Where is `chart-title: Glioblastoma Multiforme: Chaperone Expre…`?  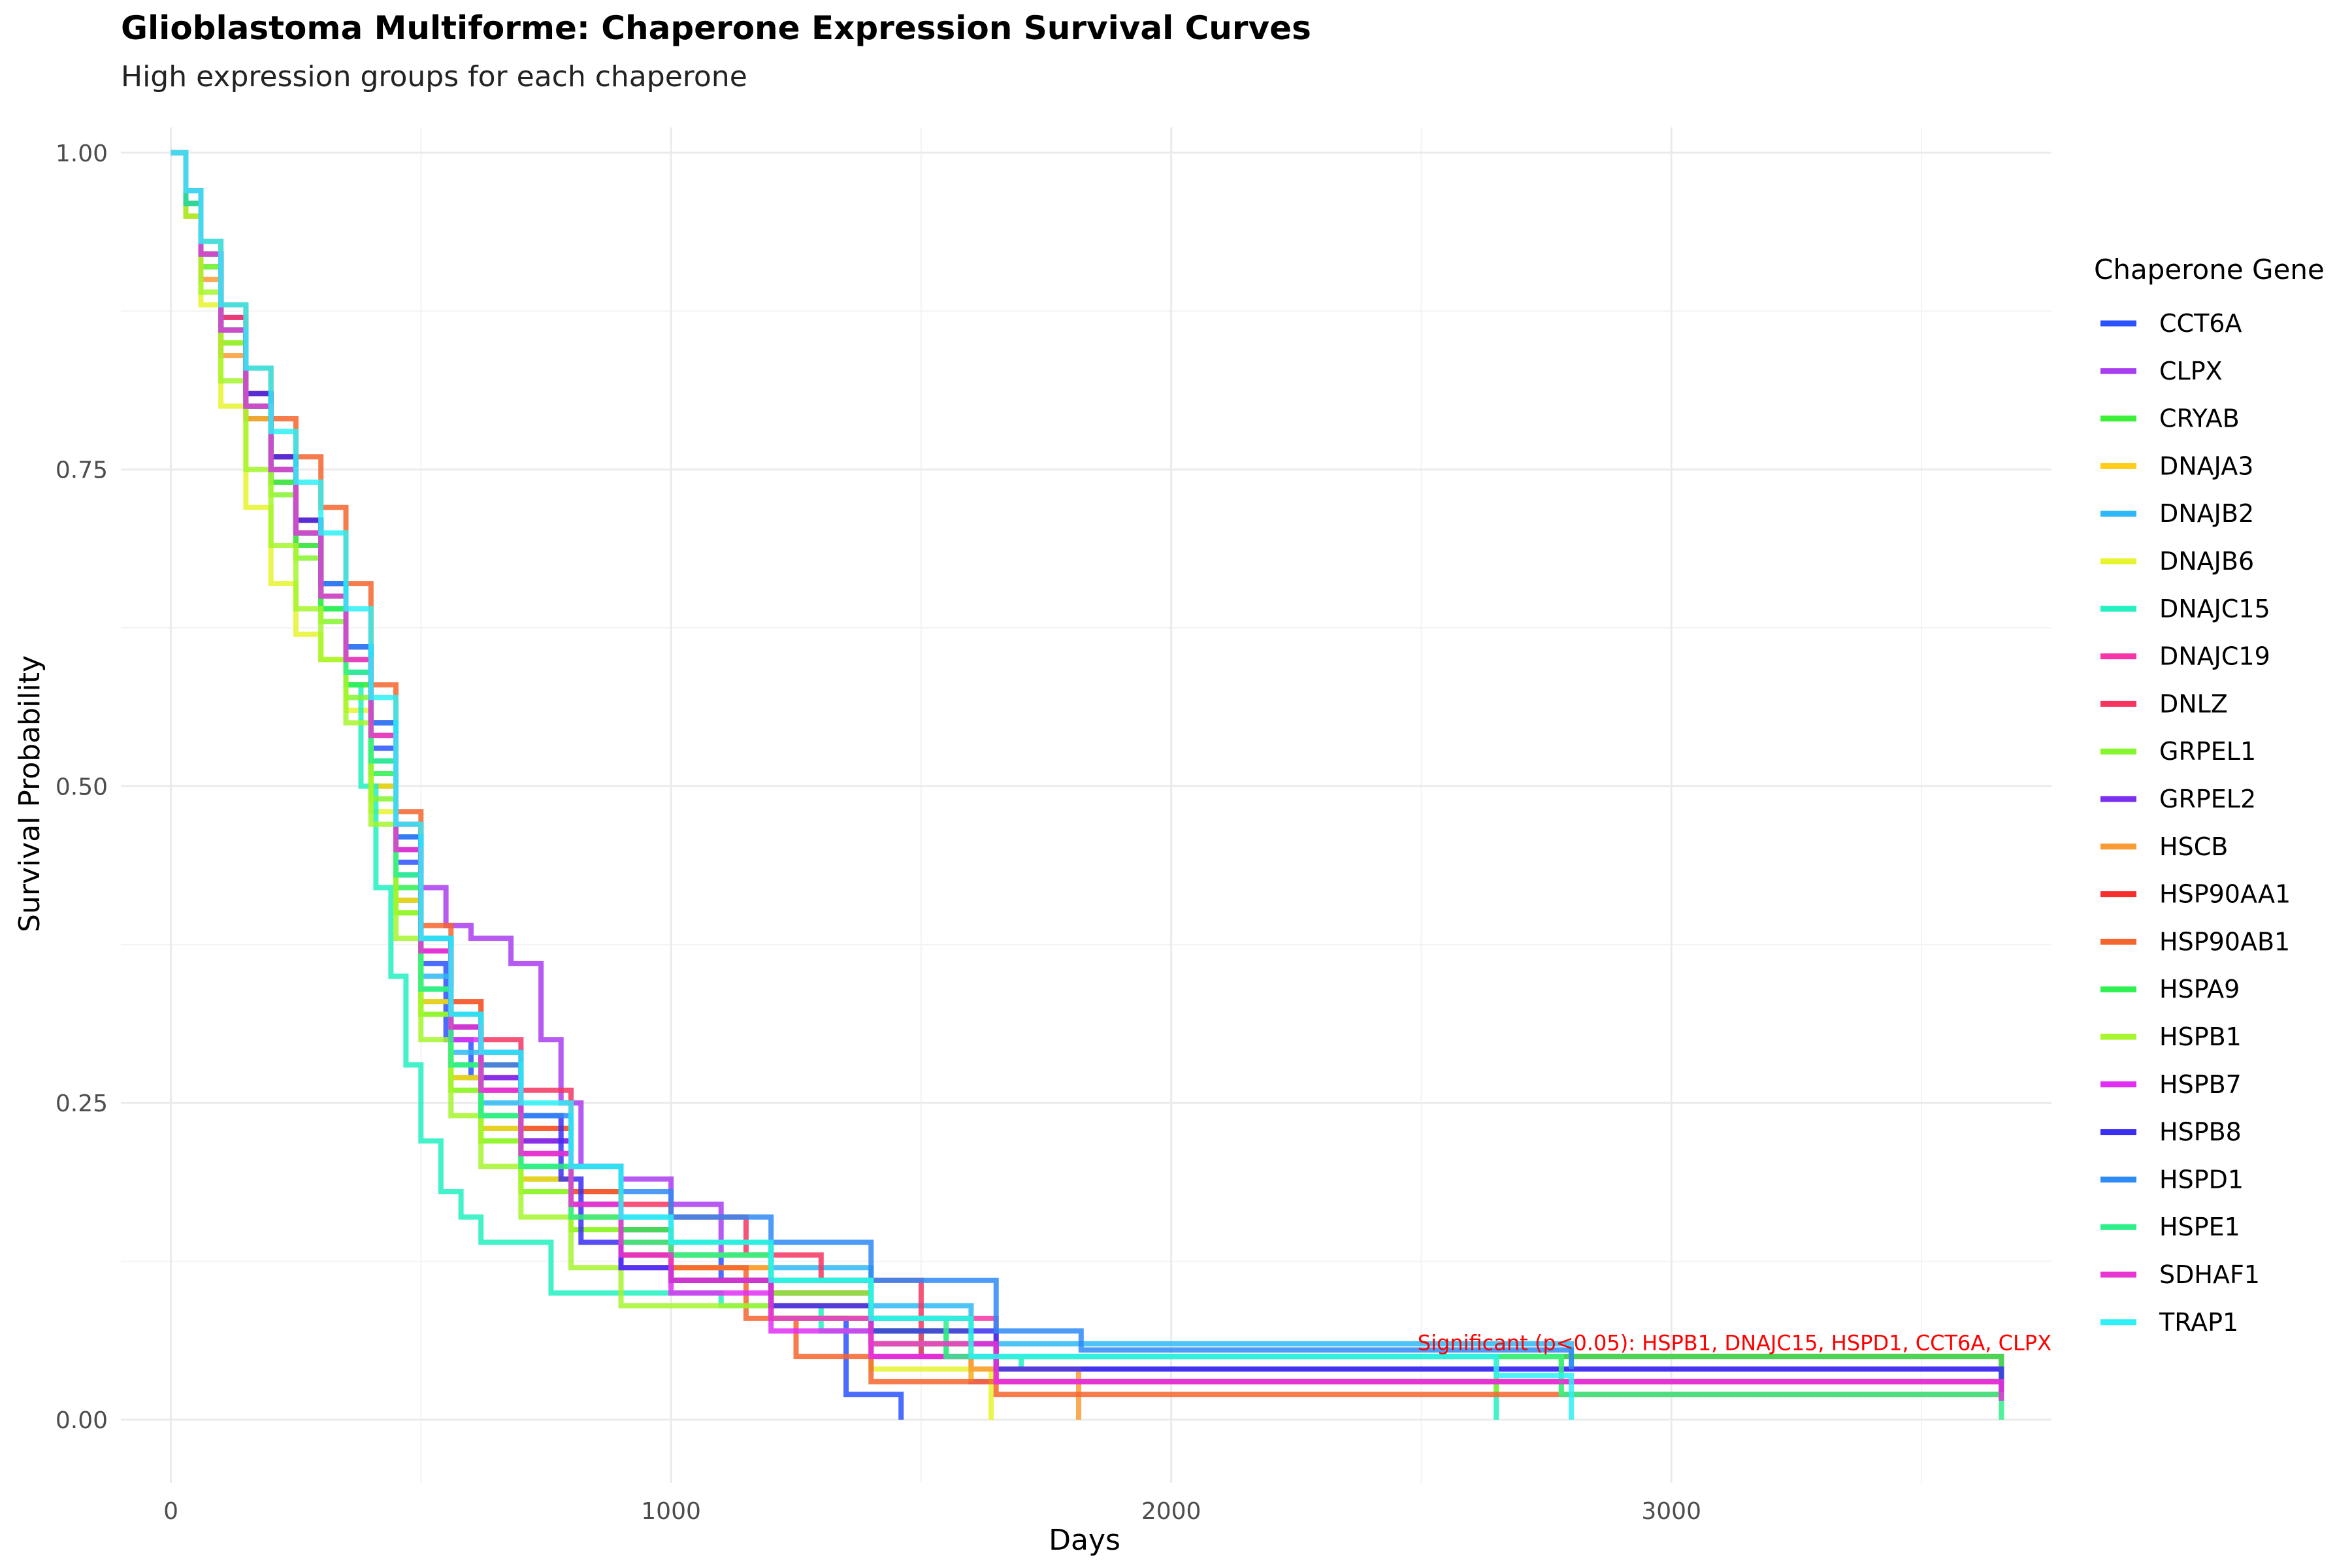
chart-title: Glioblastoma Multiforme: Chaperone Expre… is located at coordinates (716, 28).